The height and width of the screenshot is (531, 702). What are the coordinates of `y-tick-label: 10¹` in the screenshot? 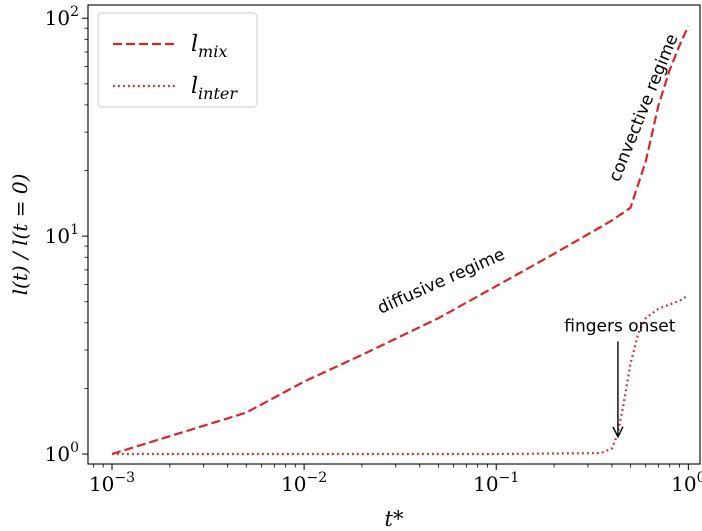 It's located at (62, 235).